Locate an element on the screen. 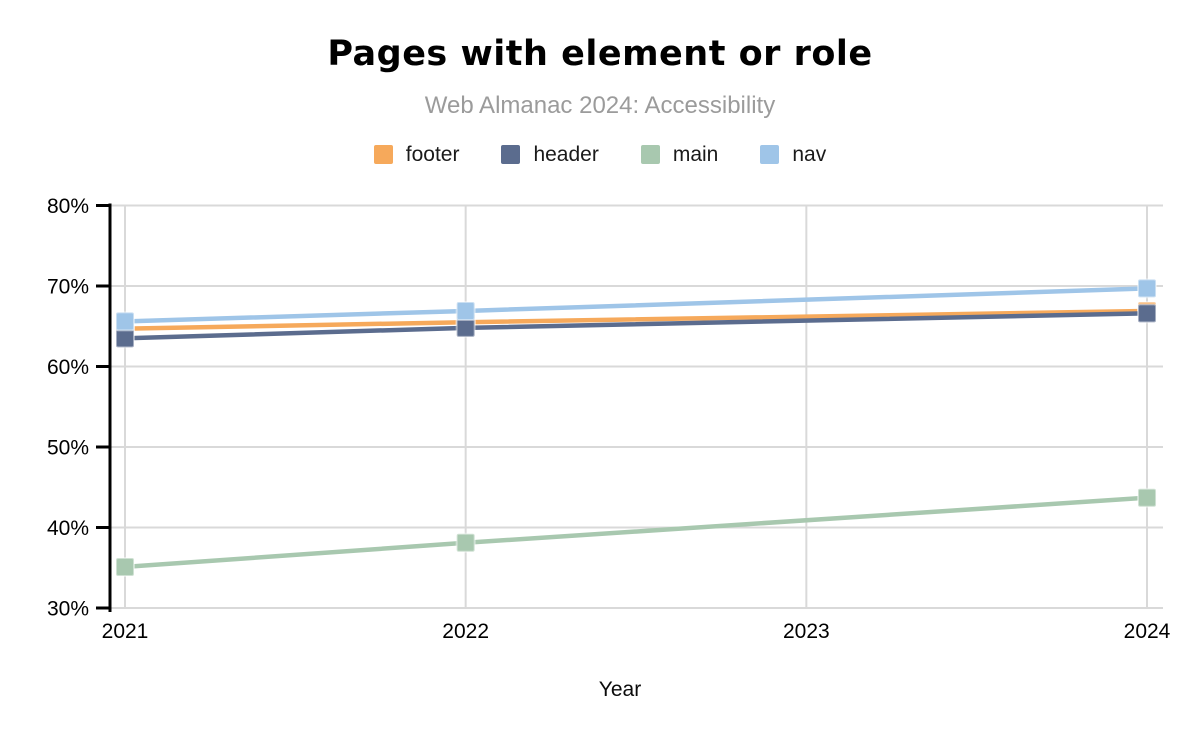 Image resolution: width=1200 pixels, height=742 pixels. legend-item-header: header is located at coordinates (550, 154).